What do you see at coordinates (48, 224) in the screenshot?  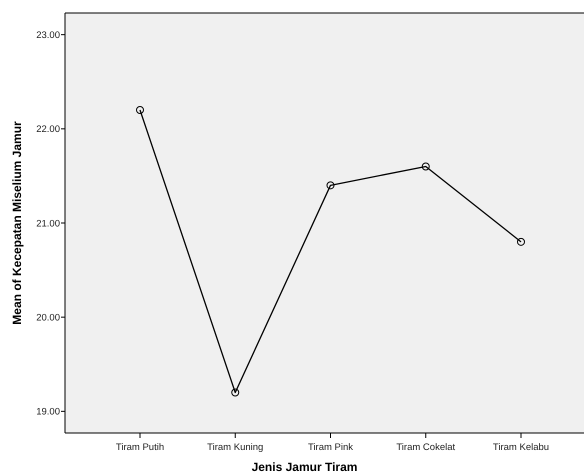 I see `y-tick-label: 21.00` at bounding box center [48, 224].